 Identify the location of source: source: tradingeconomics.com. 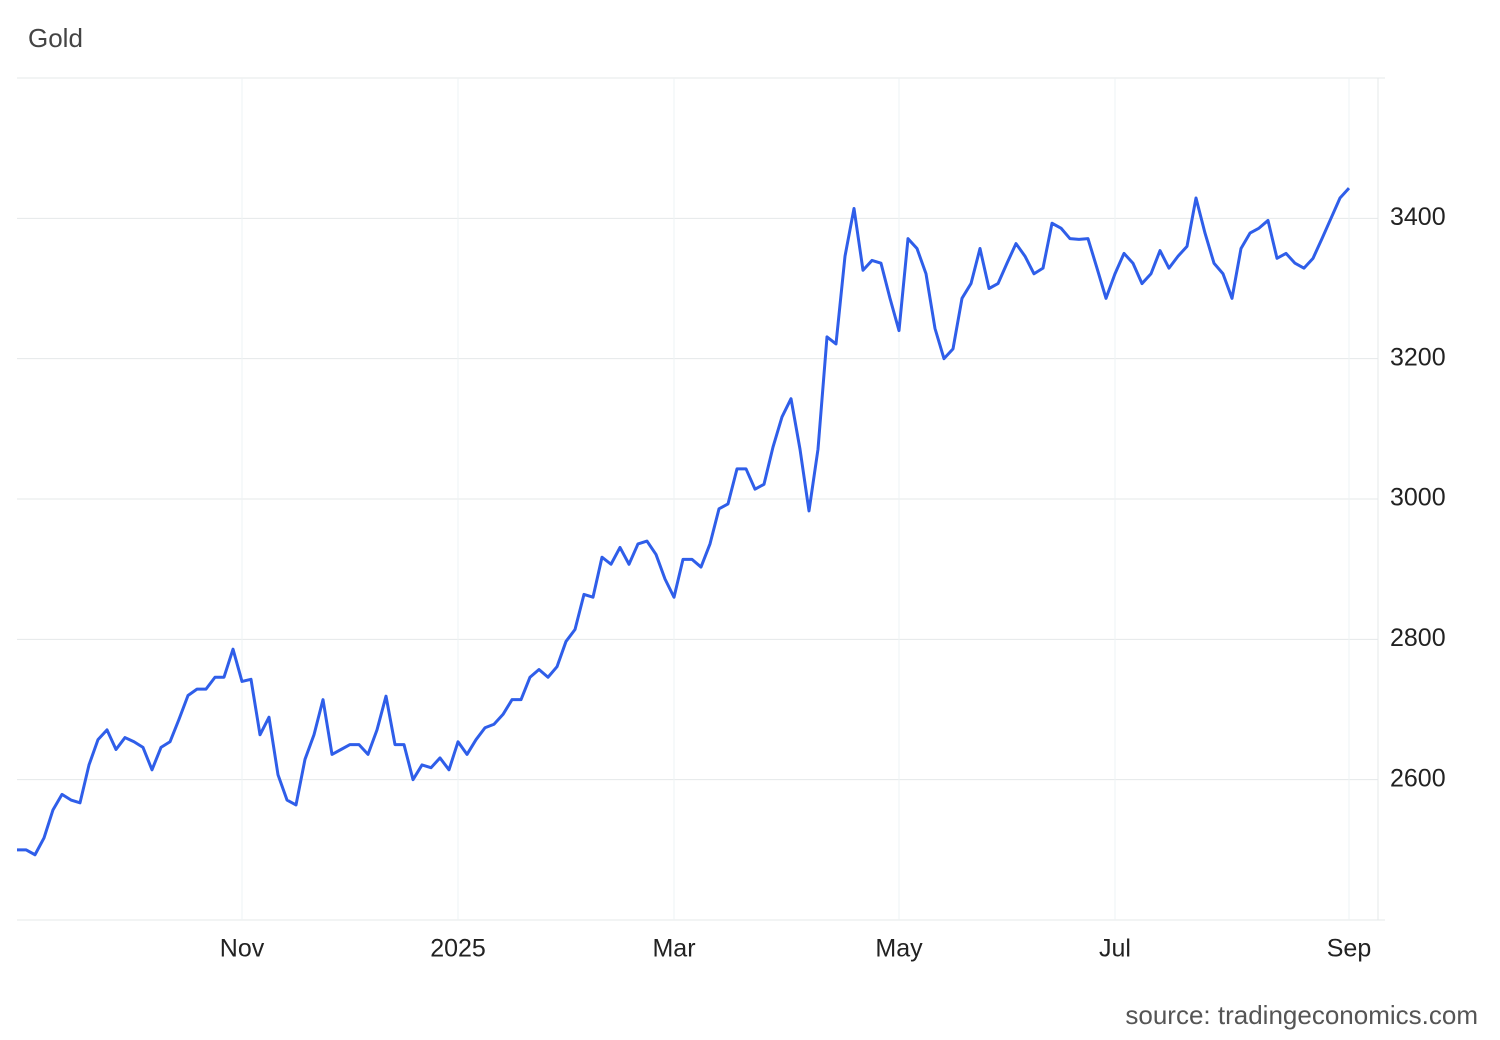
(1301, 1015).